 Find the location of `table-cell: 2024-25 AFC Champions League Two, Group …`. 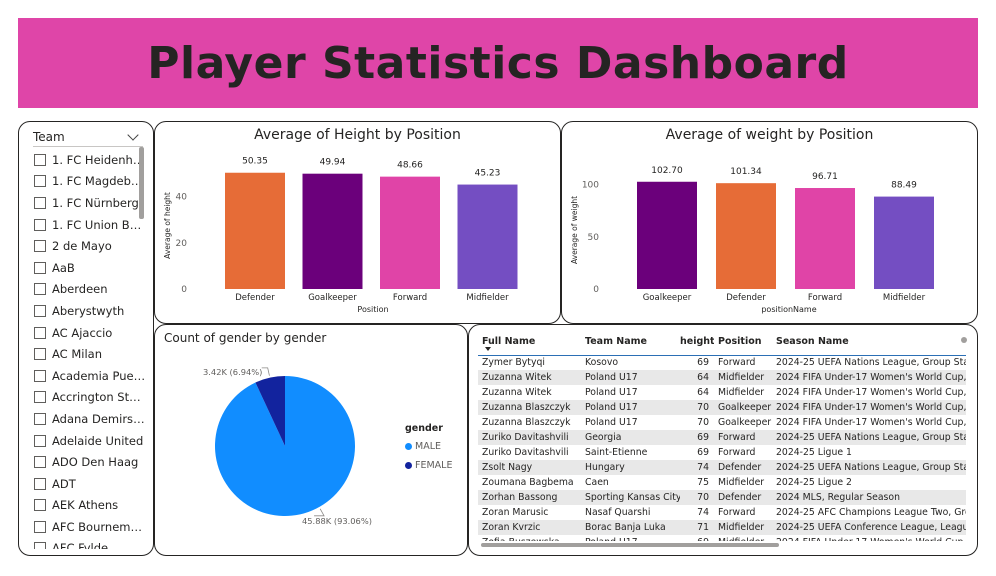

table-cell: 2024-25 AFC Champions League Two, Group … is located at coordinates (871, 512).